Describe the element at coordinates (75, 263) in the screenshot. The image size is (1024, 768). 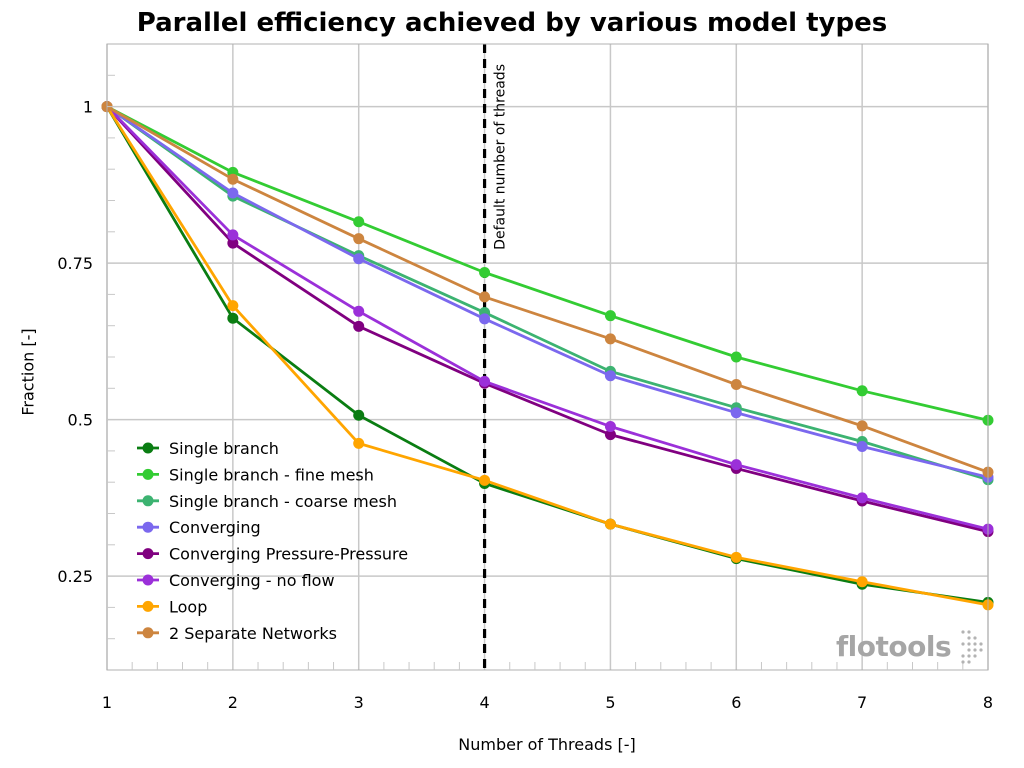
I see `y-tick-label: 0.75` at that location.